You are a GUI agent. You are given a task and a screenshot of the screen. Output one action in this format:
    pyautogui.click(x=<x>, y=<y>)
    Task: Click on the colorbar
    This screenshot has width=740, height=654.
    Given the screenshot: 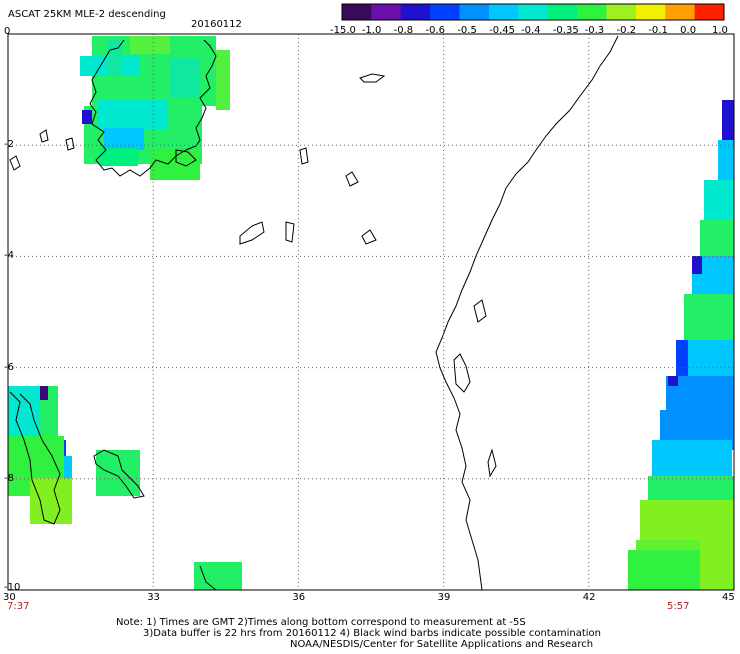 What is the action you would take?
    pyautogui.click(x=533, y=12)
    